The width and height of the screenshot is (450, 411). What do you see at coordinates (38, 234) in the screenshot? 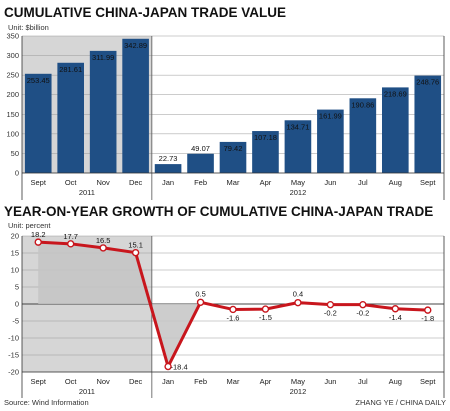
I see `chart2-value-label: 18.2` at bounding box center [38, 234].